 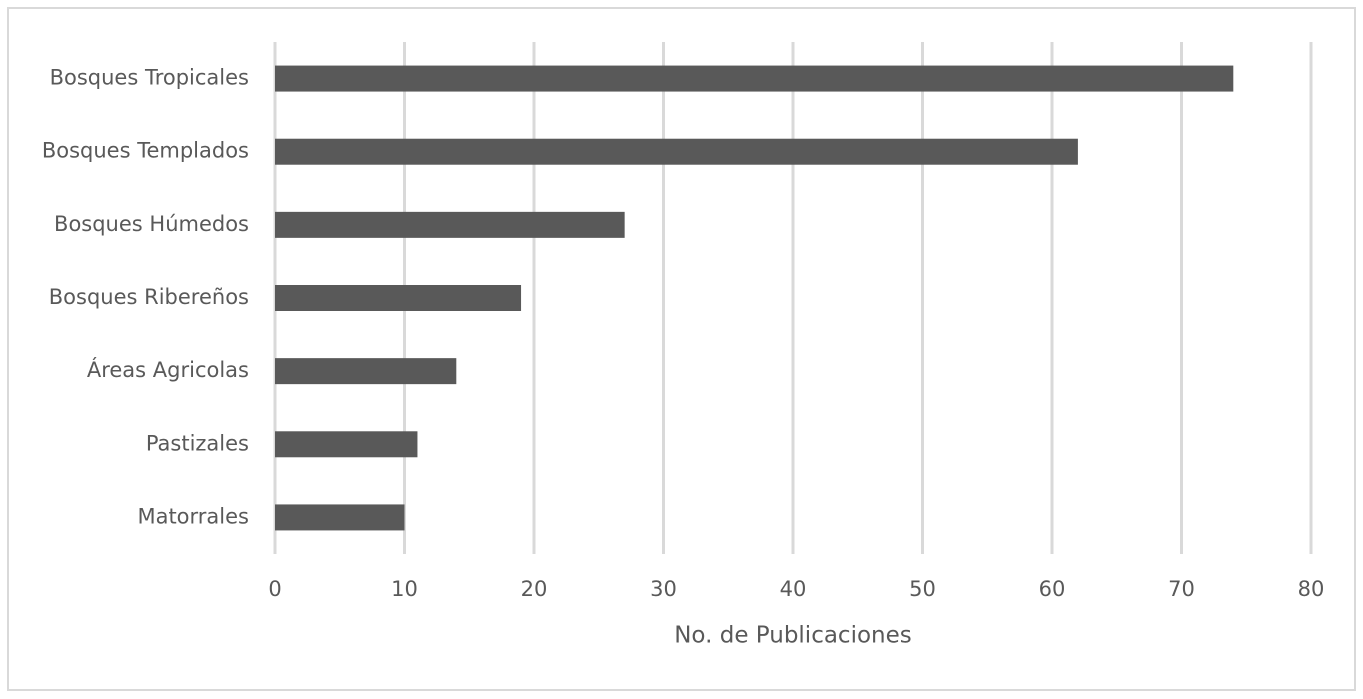 What do you see at coordinates (149, 78) in the screenshot?
I see `y-tick-label: Bosques Tropicales` at bounding box center [149, 78].